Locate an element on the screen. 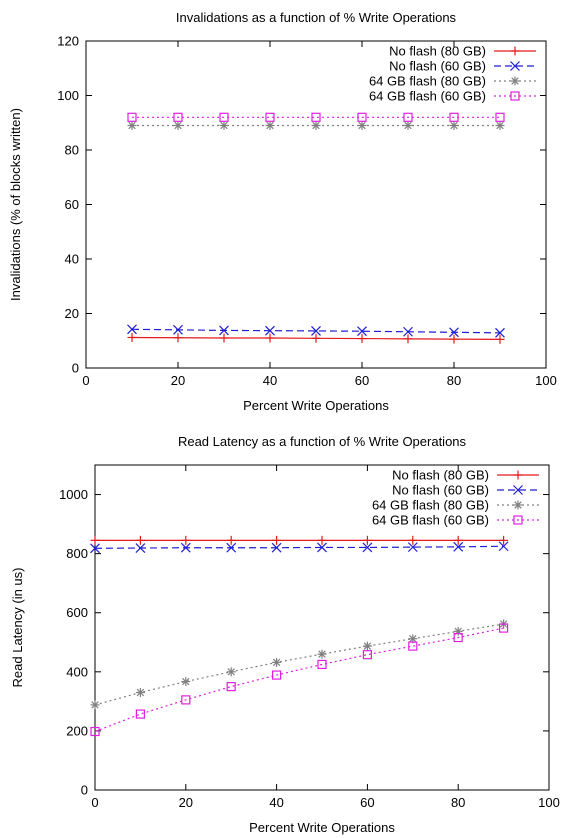  chart-1-xtick-label-20: 20 is located at coordinates (178, 380).